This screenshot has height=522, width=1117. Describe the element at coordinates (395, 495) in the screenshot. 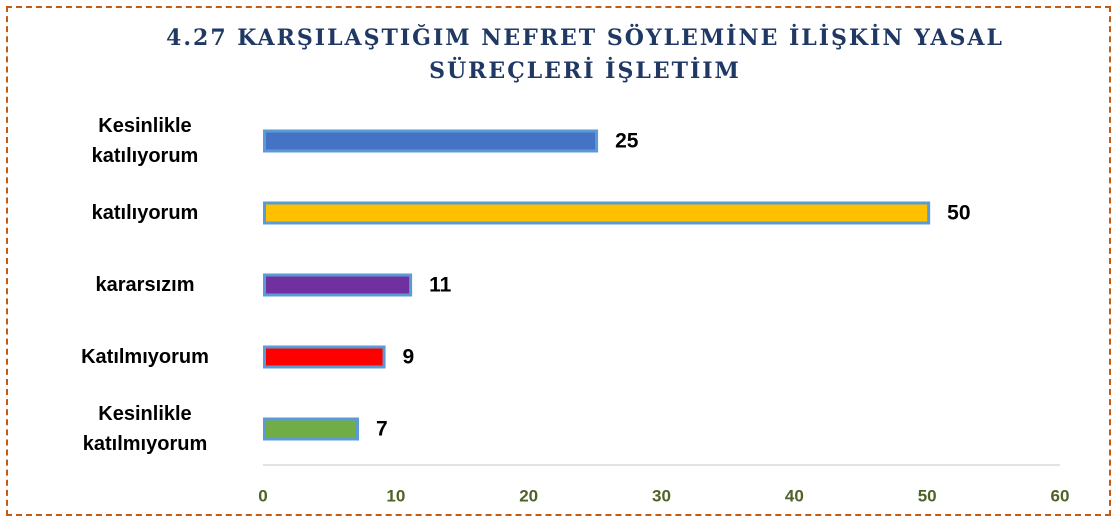

I see `x-tick-label: 10` at that location.